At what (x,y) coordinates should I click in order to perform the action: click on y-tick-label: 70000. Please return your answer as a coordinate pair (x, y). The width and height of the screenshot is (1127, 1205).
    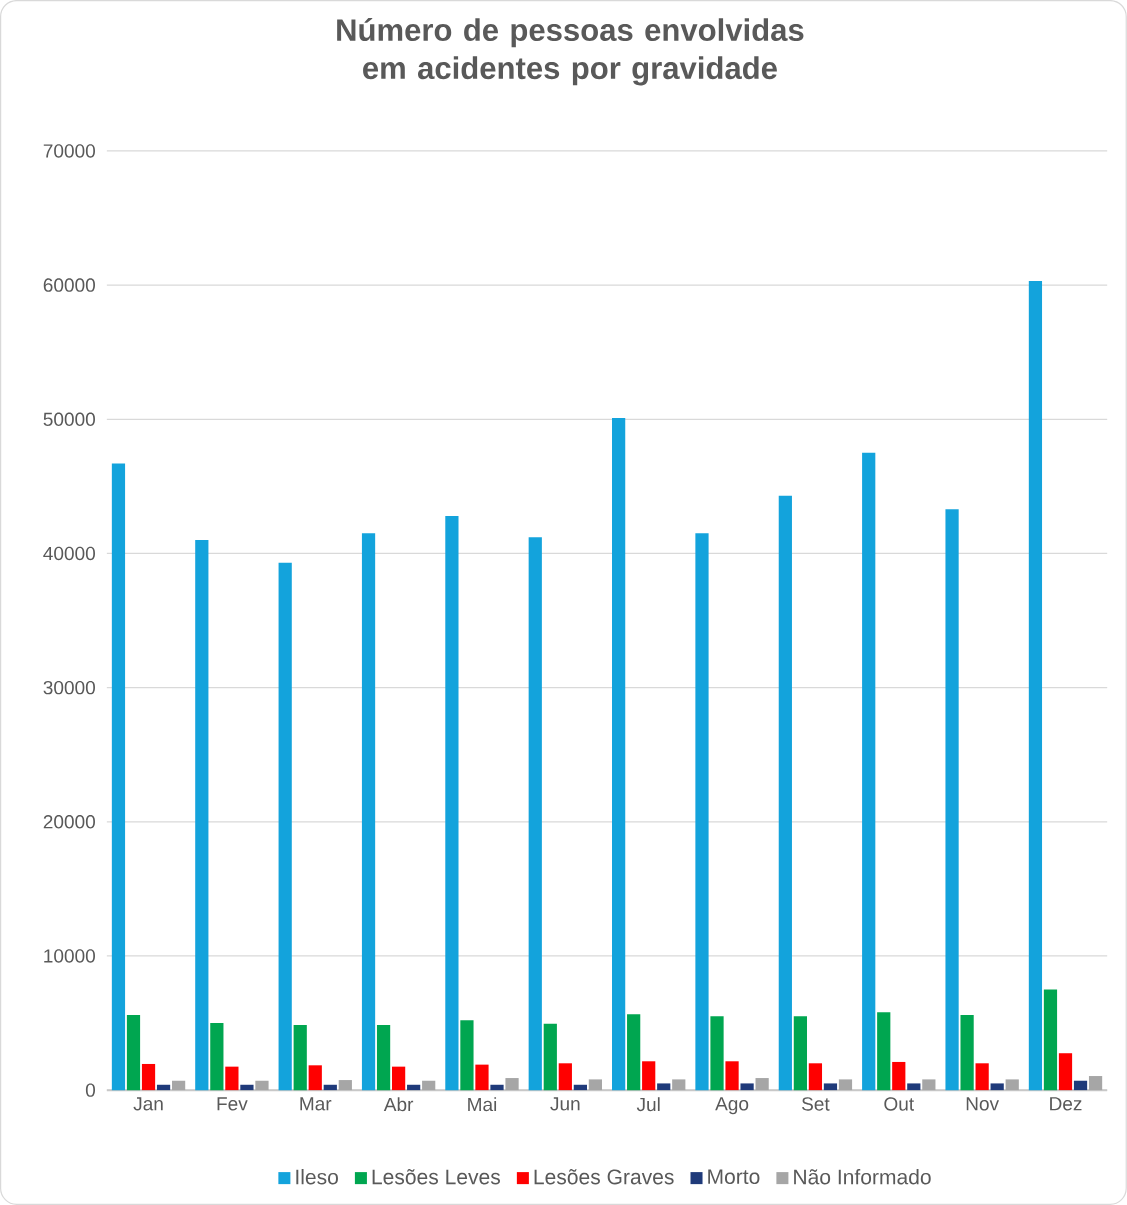
    Looking at the image, I should click on (69, 151).